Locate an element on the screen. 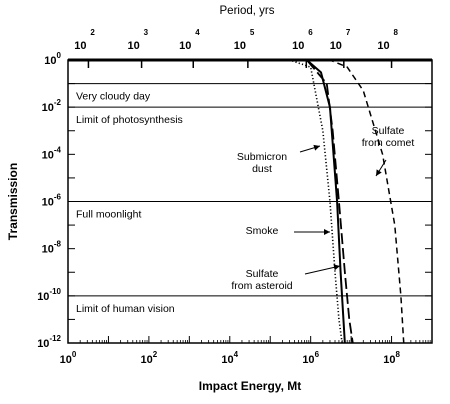  top-tick-exponent: 7 is located at coordinates (348, 32).